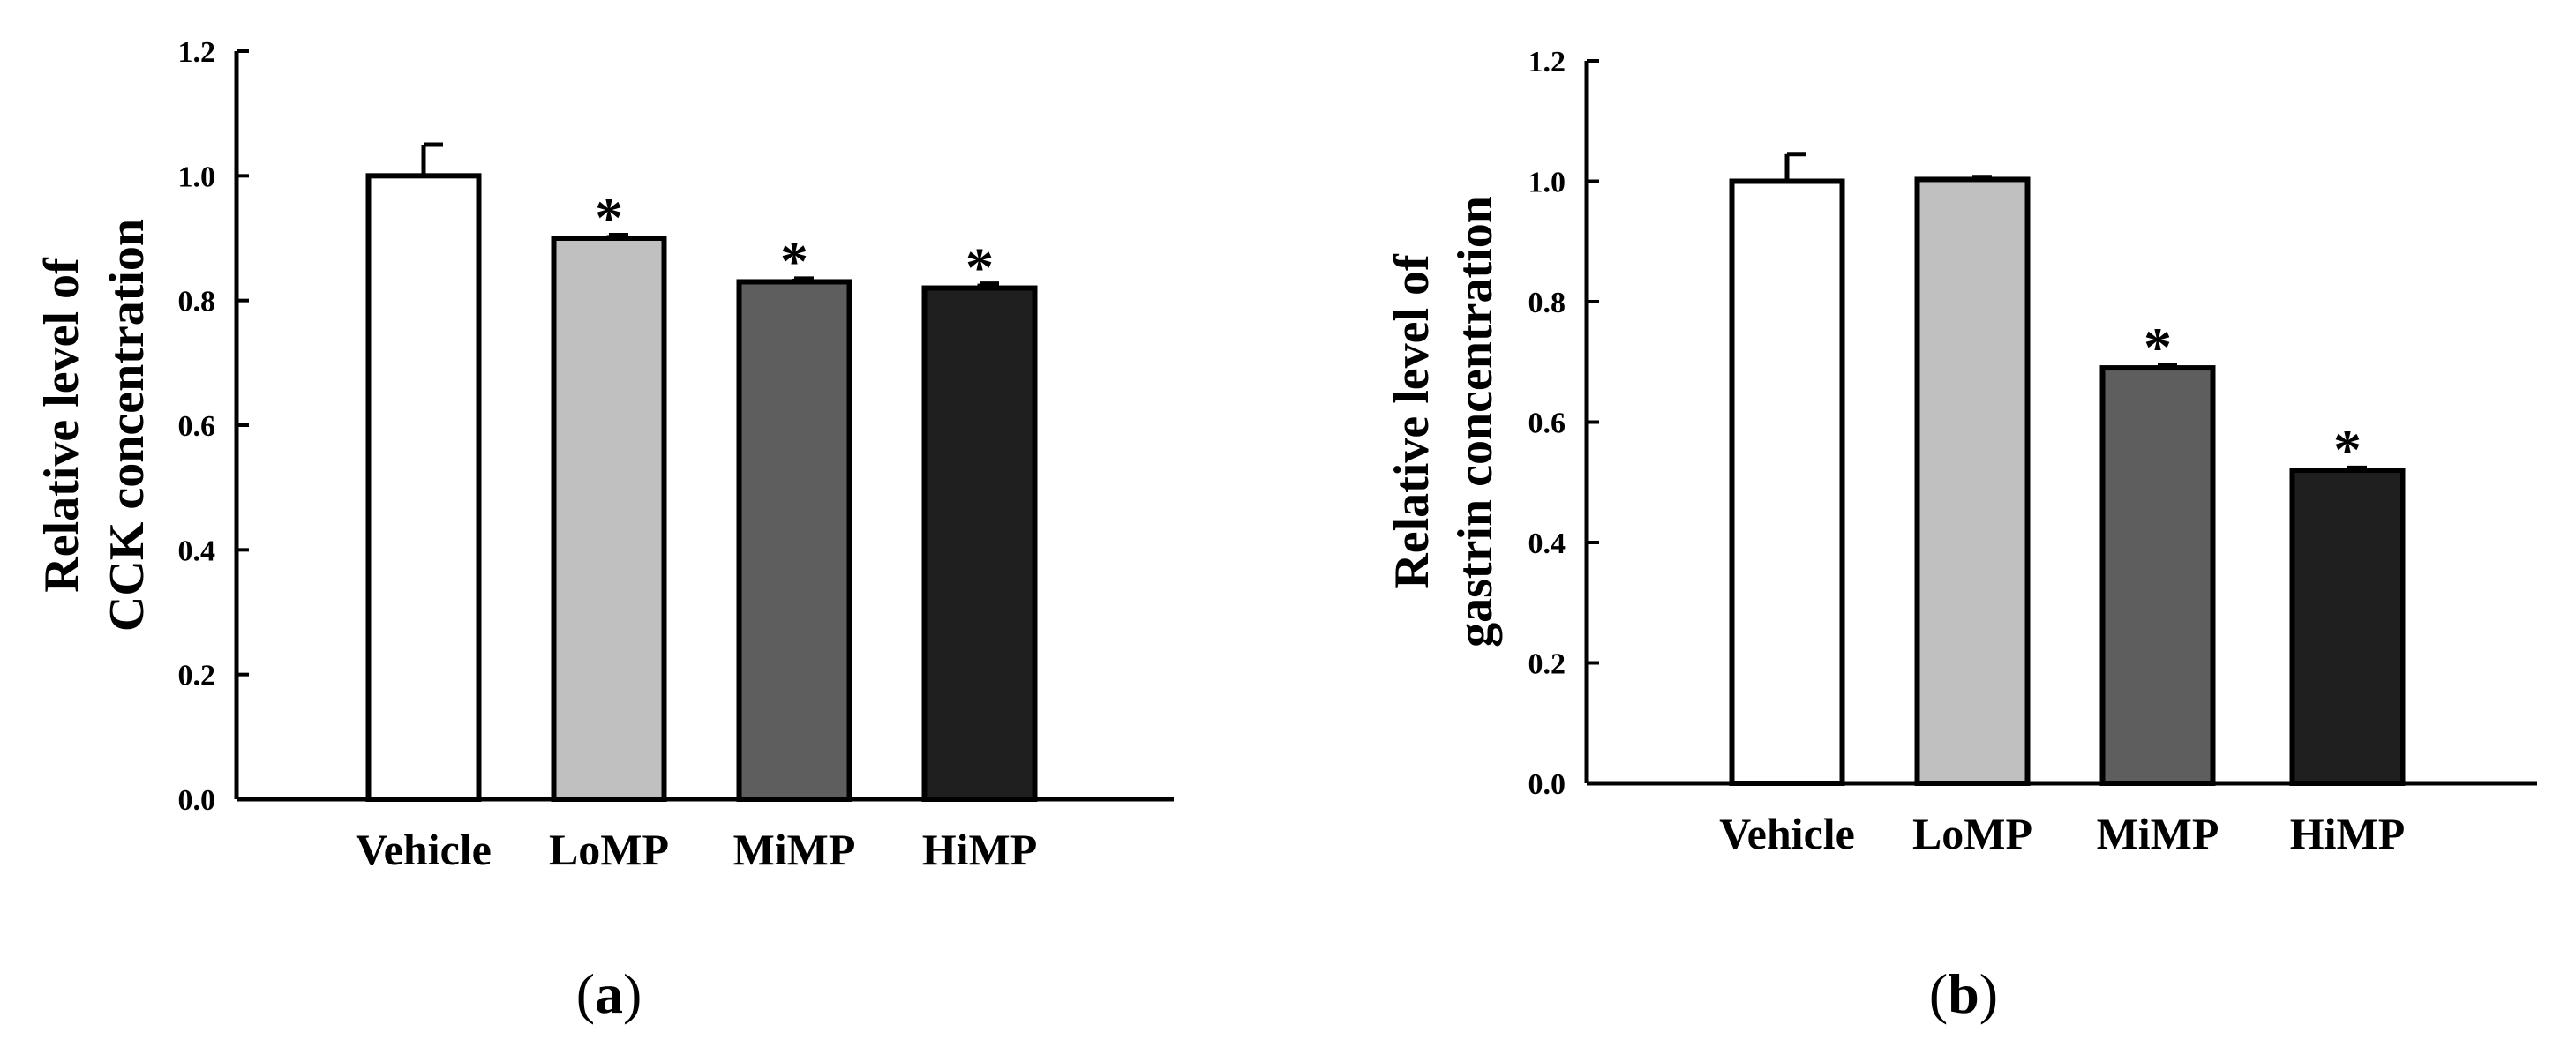  What do you see at coordinates (1963, 993) in the screenshot?
I see `panel-caption: (b)` at bounding box center [1963, 993].